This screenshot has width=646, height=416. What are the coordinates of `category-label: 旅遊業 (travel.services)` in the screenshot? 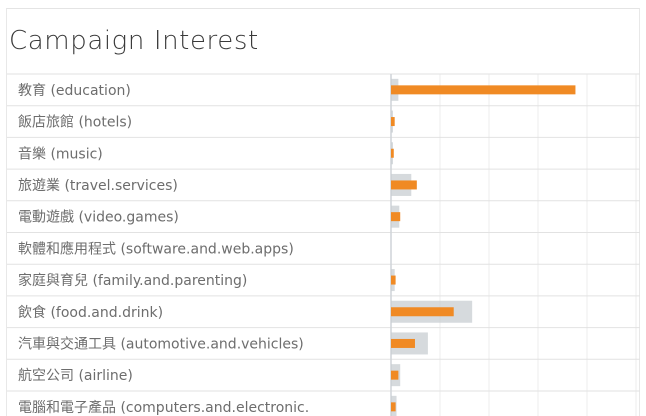 It's located at (98, 186).